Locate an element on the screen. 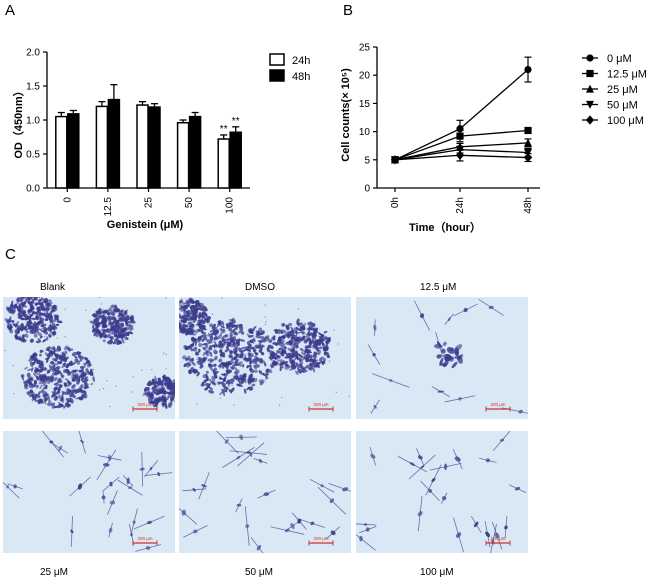 The height and width of the screenshot is (583, 650). bar-48h-12.5 is located at coordinates (114, 143).